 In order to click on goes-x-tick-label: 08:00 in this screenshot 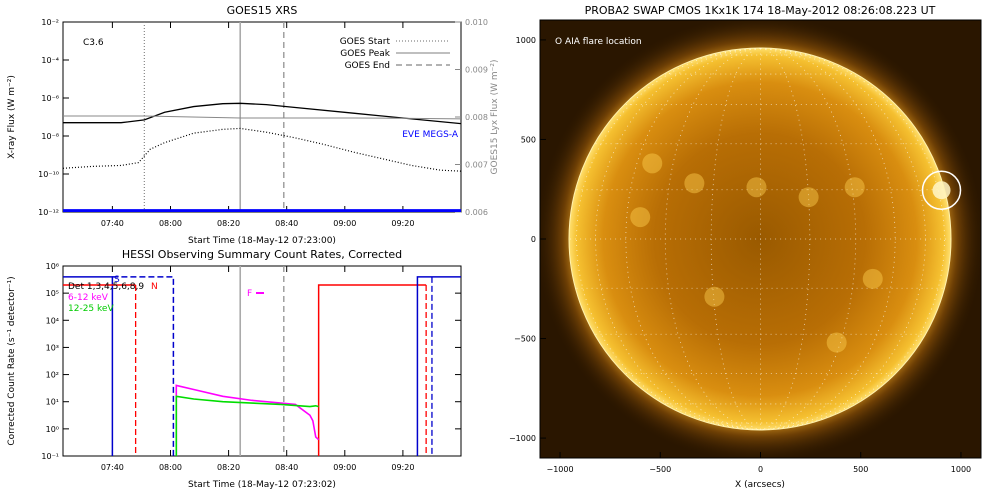, I will do `click(170, 223)`.